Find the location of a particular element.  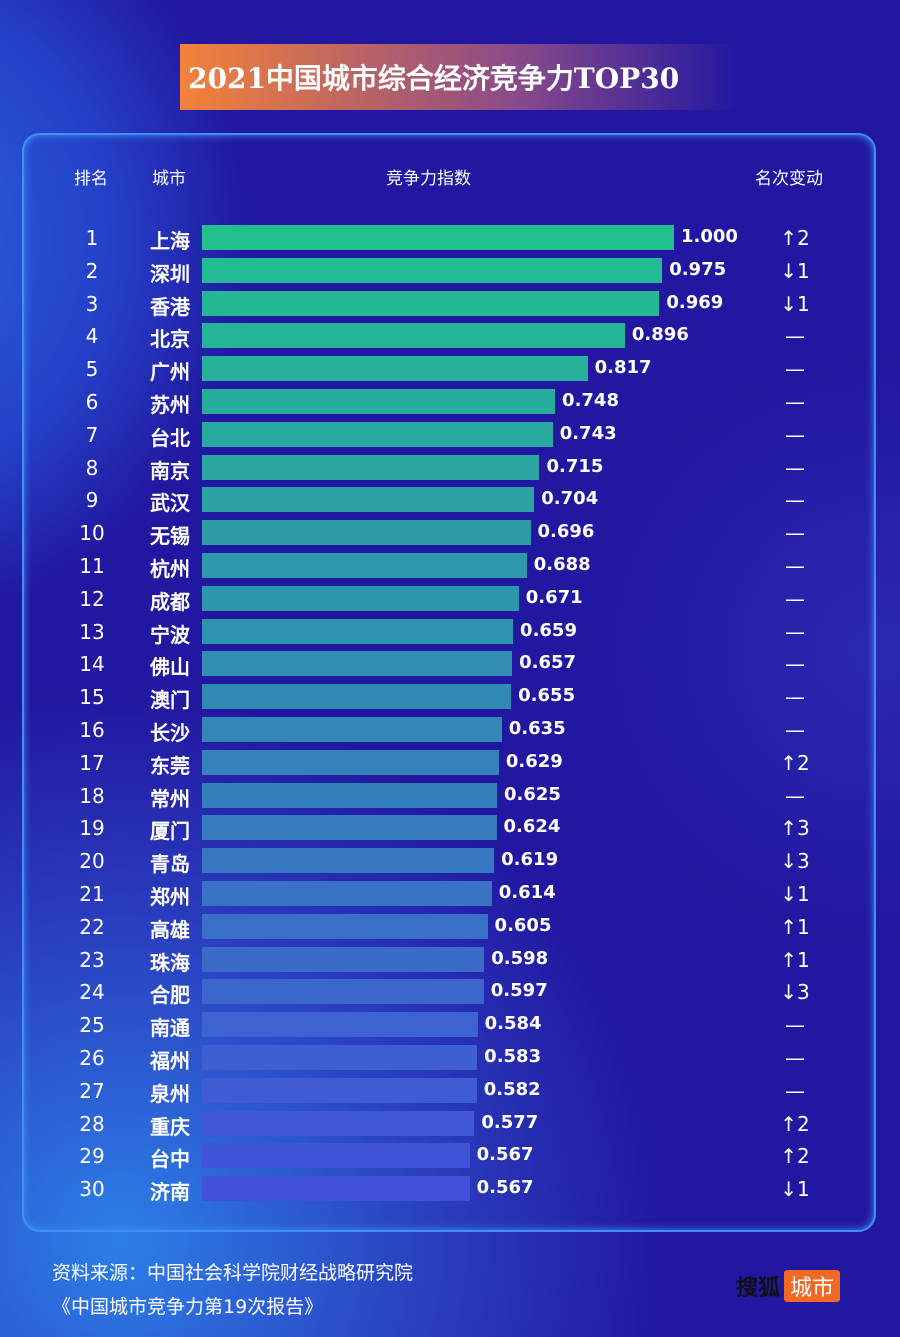

value-label: 0.657 is located at coordinates (548, 663).